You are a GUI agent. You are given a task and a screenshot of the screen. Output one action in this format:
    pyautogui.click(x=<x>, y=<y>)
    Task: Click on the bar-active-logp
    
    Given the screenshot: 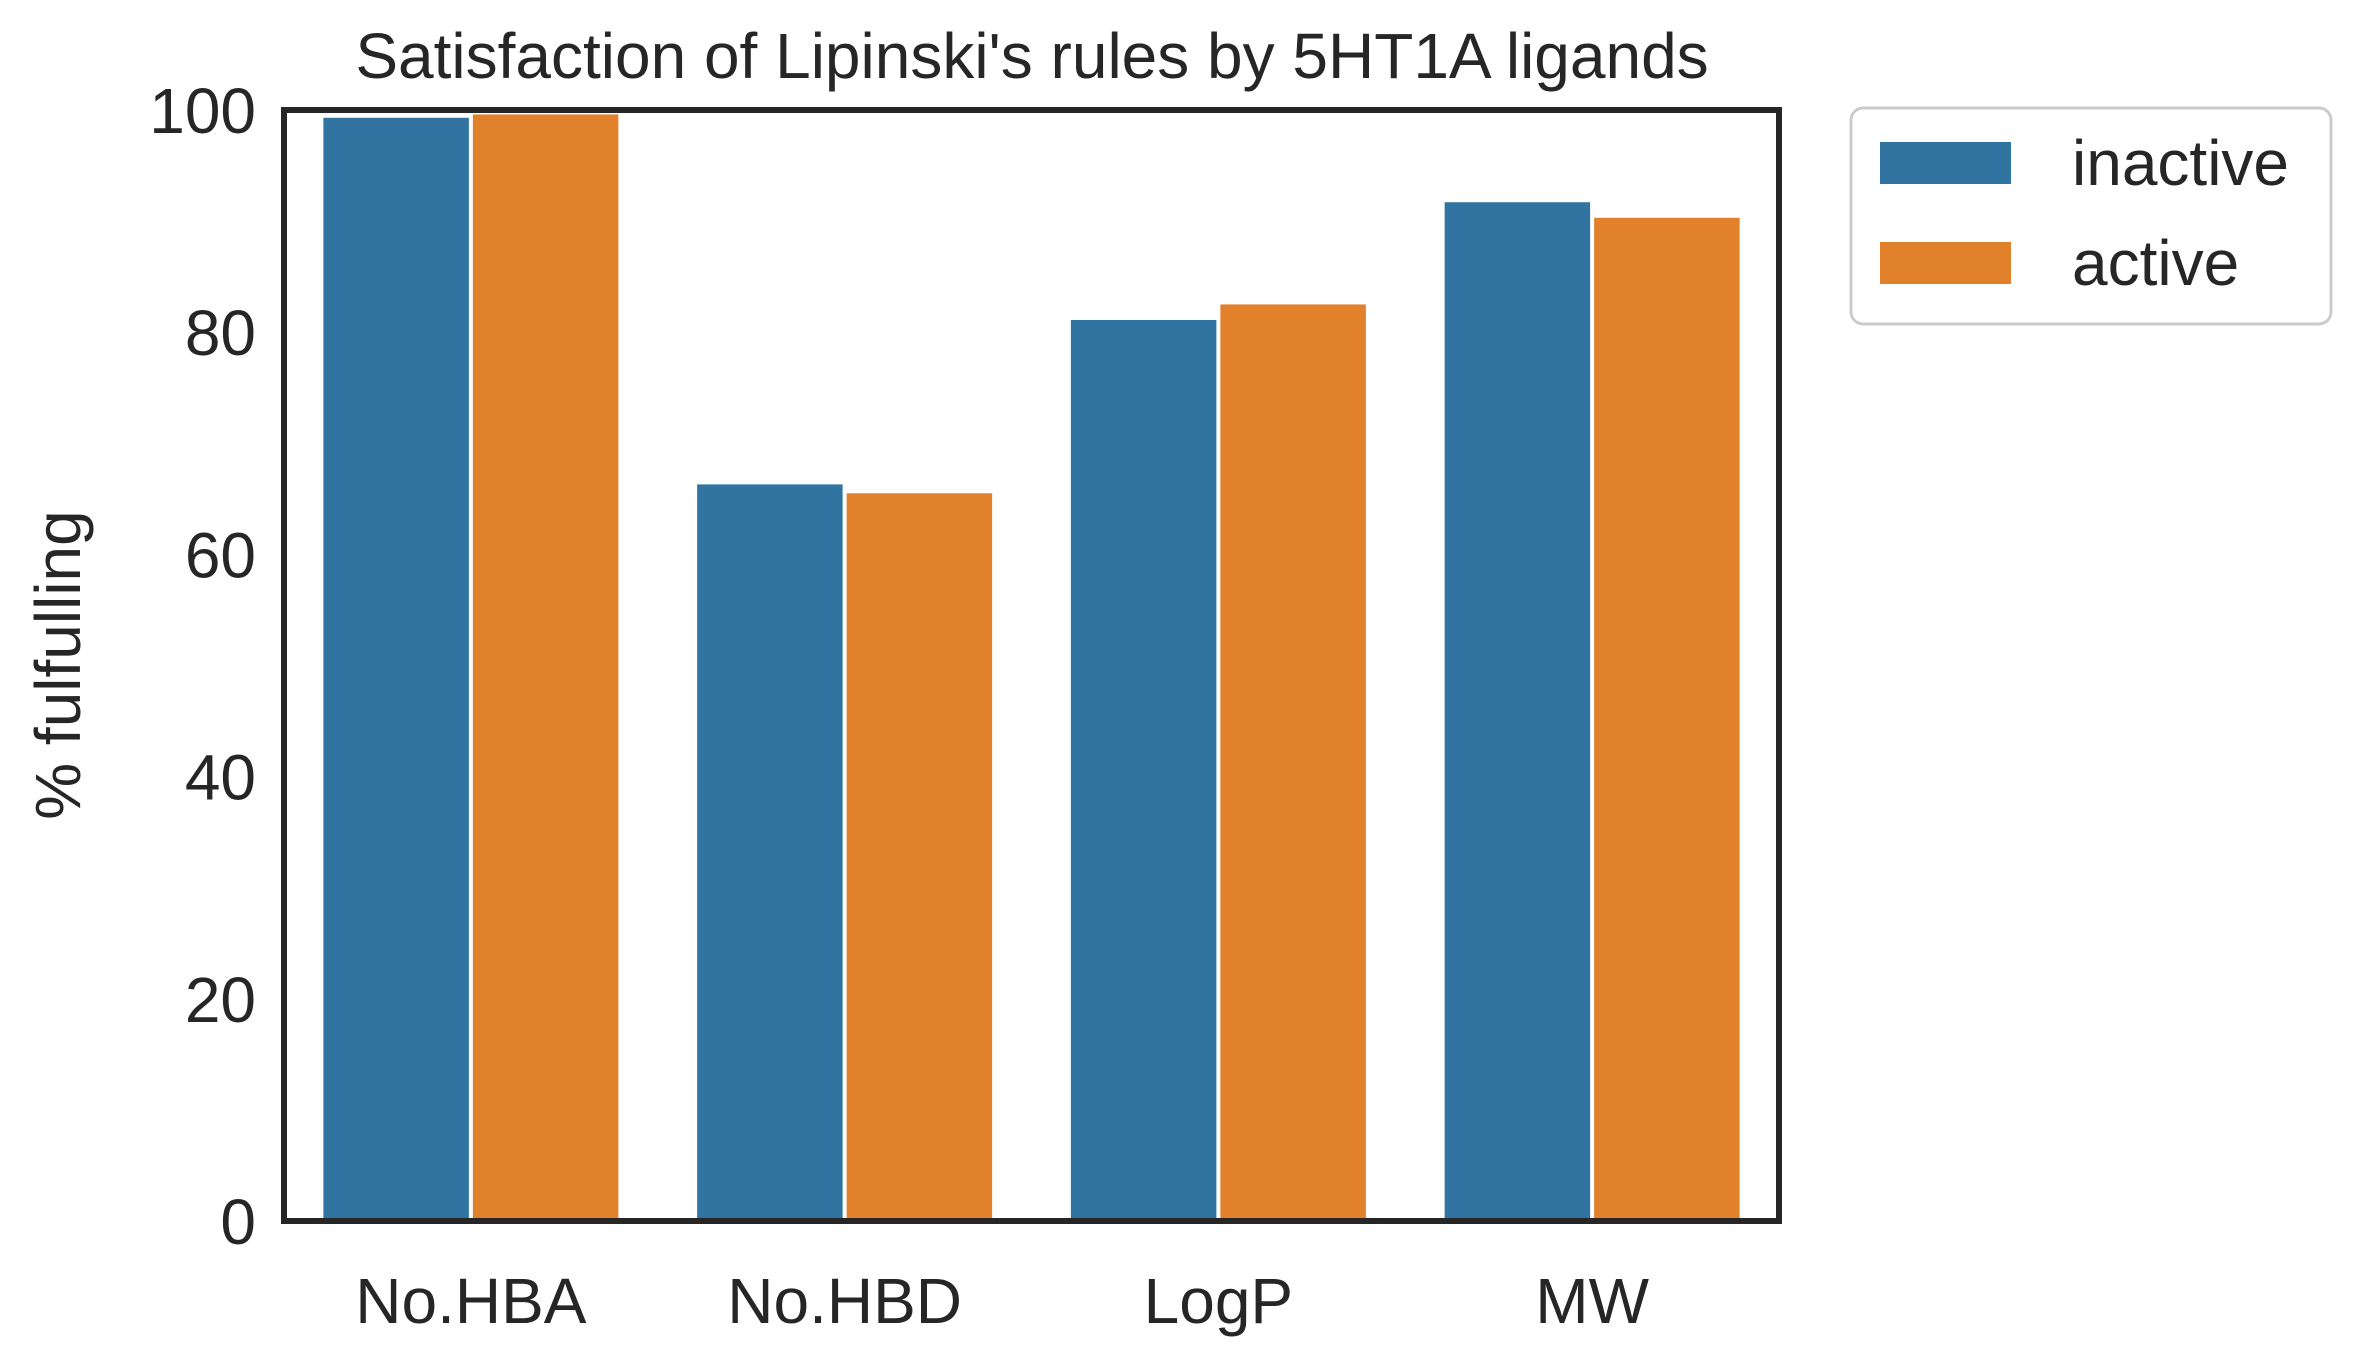 What is the action you would take?
    pyautogui.click(x=1293, y=762)
    